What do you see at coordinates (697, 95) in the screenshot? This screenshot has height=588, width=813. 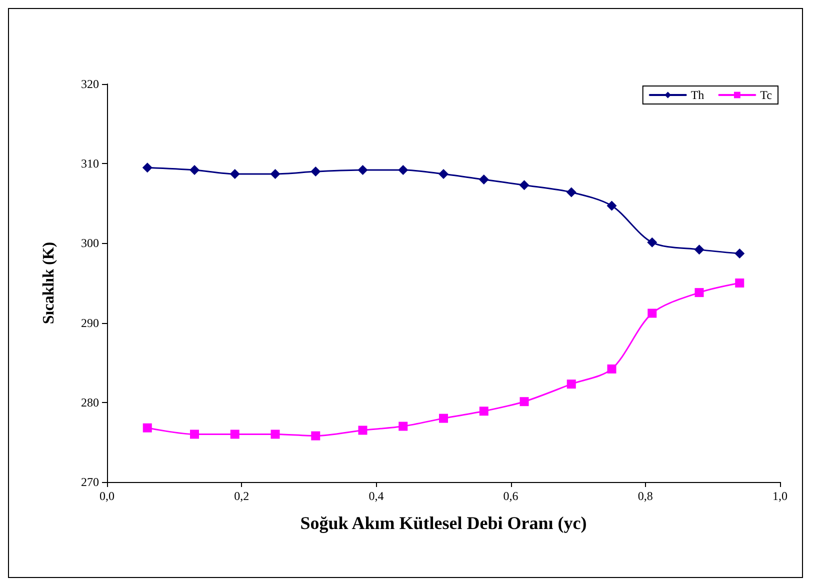 I see `legend-label: Th` at bounding box center [697, 95].